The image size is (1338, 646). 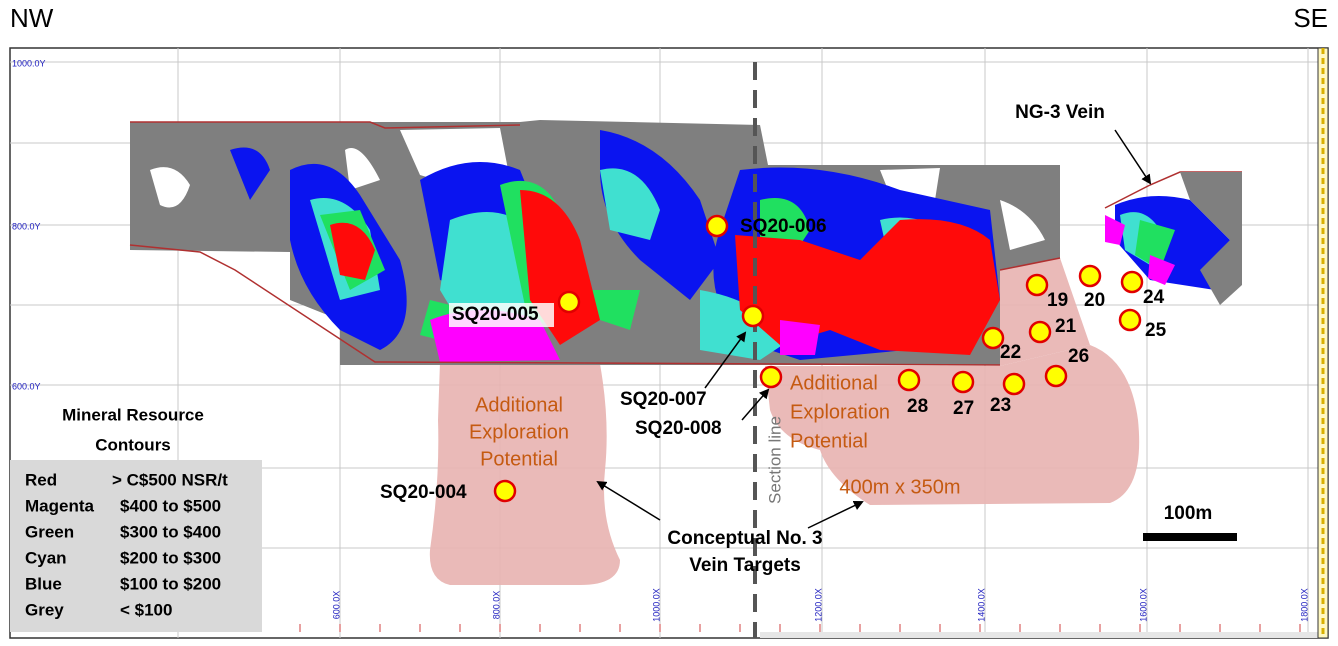 I want to click on targets-label: Vein Targets, so click(x=745, y=565).